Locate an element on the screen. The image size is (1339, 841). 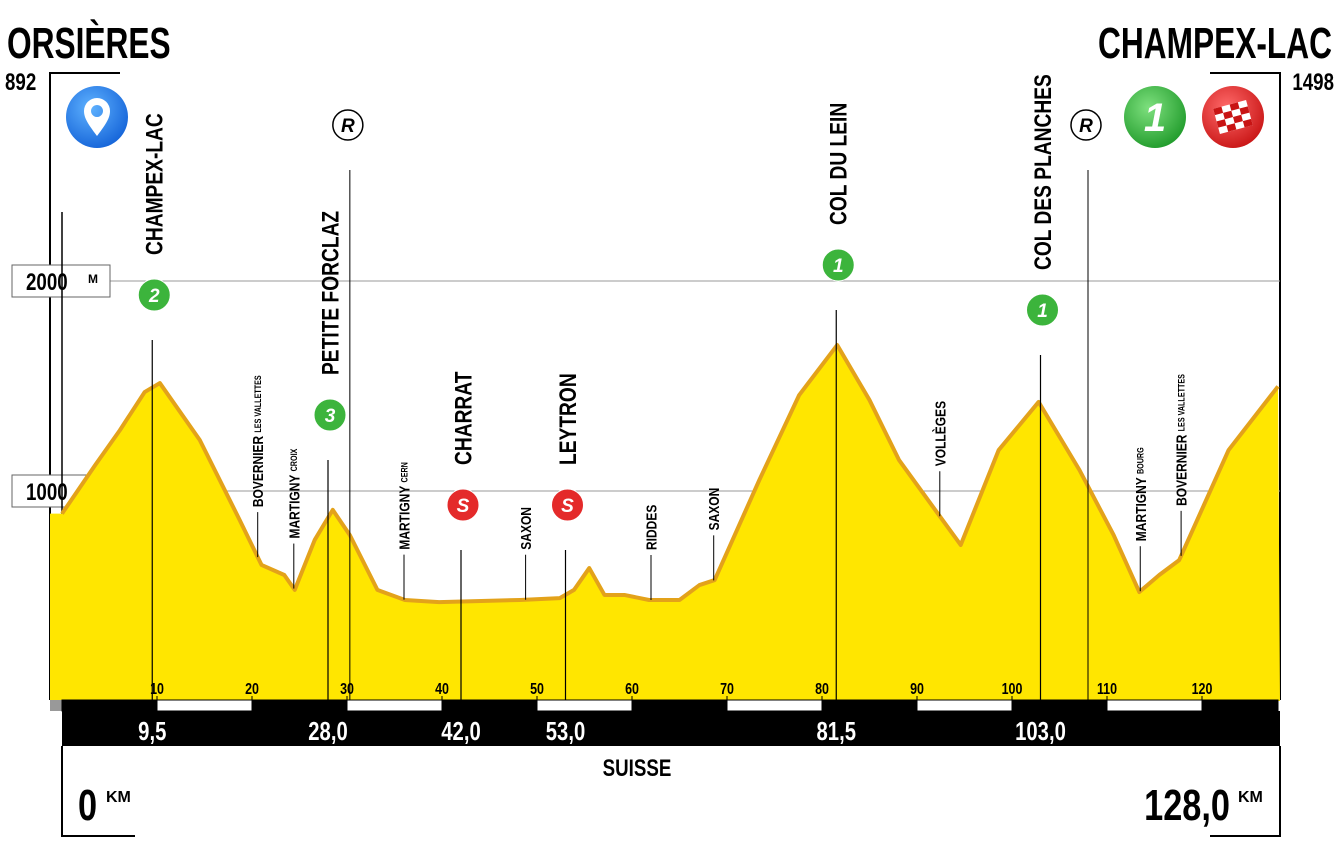
start-elevation: 892 is located at coordinates (20, 82).